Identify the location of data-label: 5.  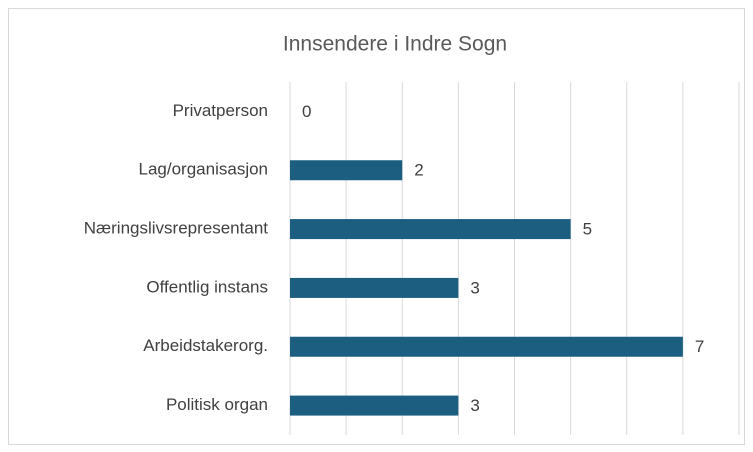
(587, 229).